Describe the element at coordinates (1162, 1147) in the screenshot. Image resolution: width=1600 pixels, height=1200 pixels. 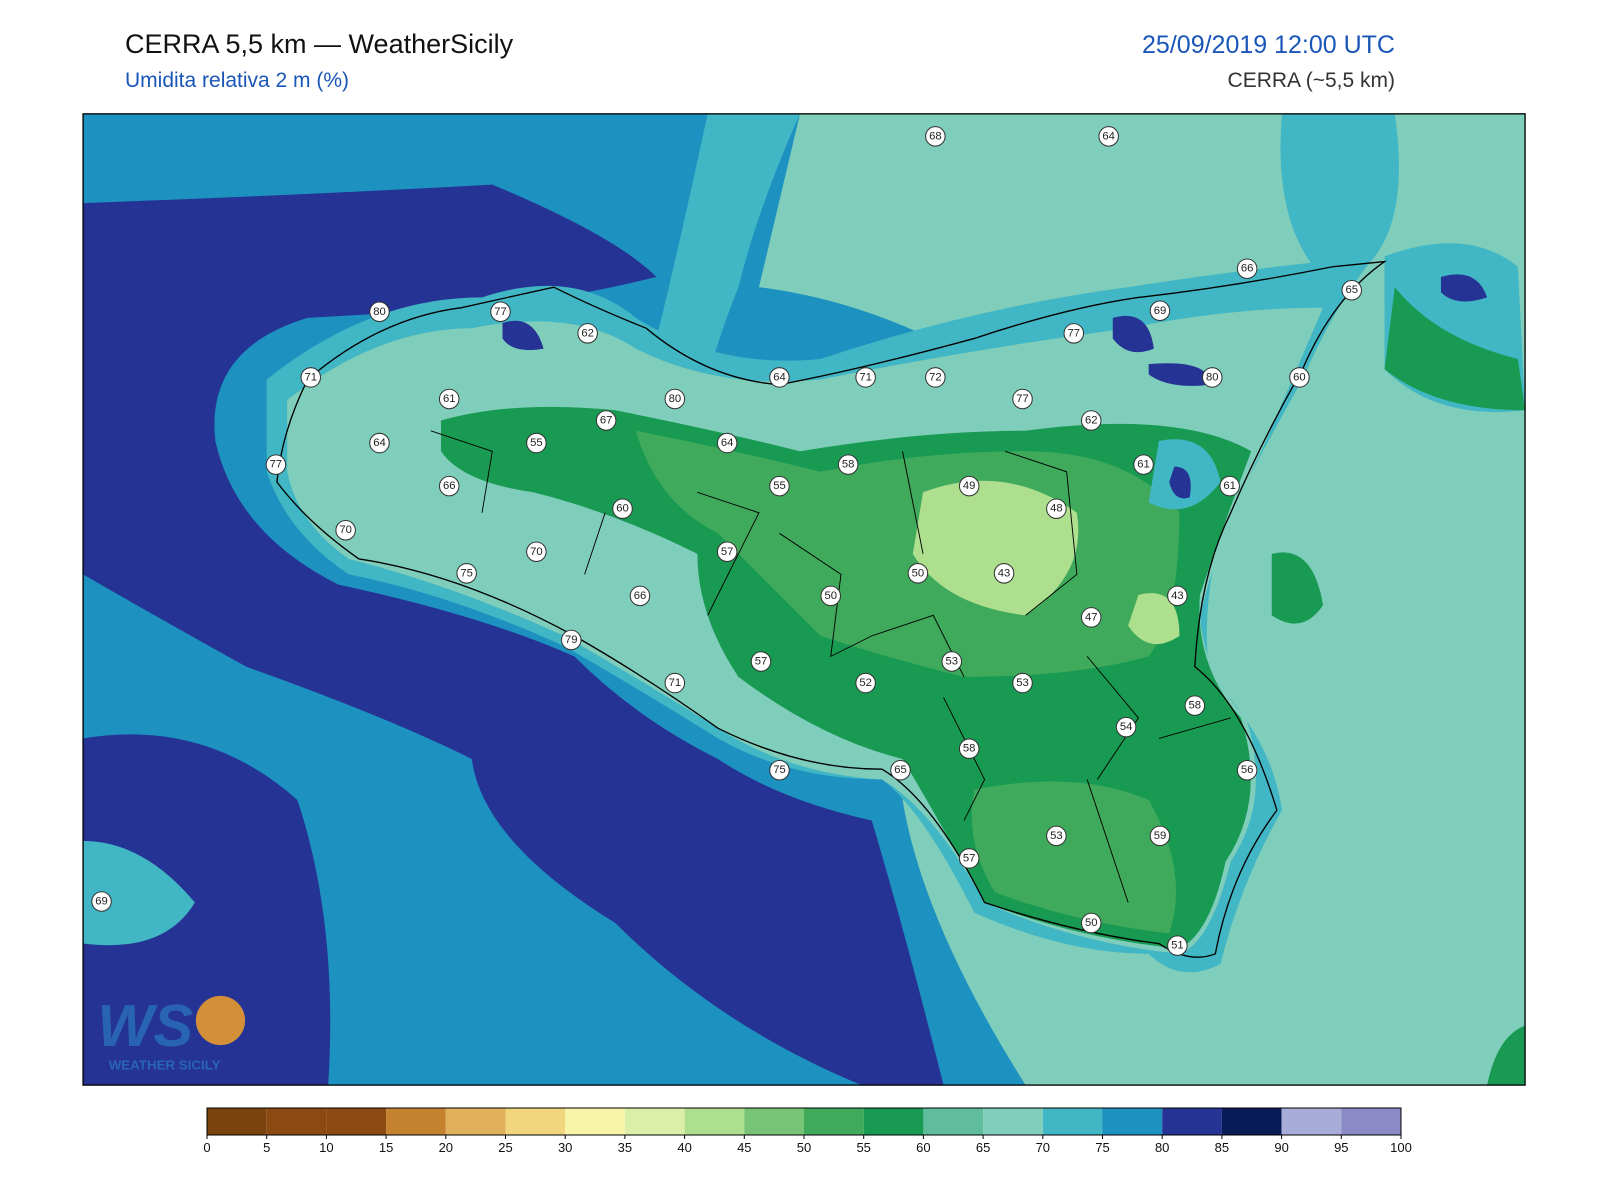
I see `colorbar-tick-label: 80` at that location.